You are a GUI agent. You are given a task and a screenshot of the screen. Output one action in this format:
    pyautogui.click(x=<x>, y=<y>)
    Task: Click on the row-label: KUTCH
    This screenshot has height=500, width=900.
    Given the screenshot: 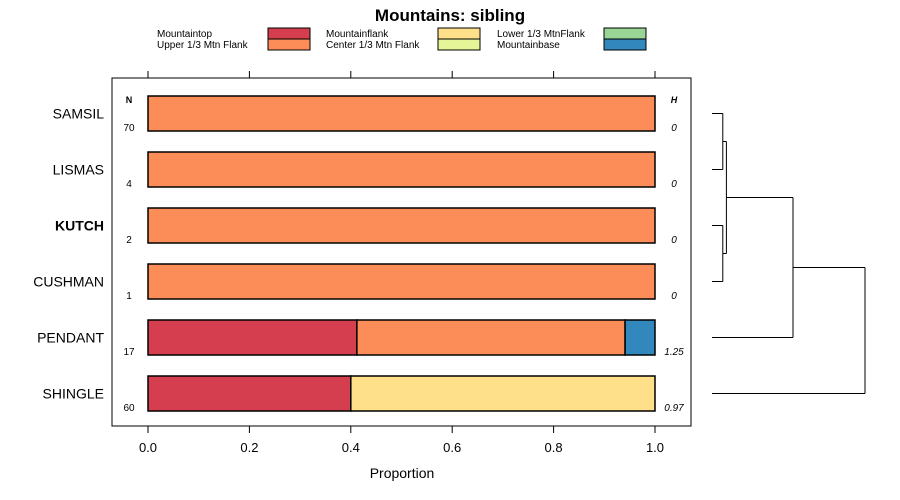 What is the action you would take?
    pyautogui.click(x=79, y=226)
    